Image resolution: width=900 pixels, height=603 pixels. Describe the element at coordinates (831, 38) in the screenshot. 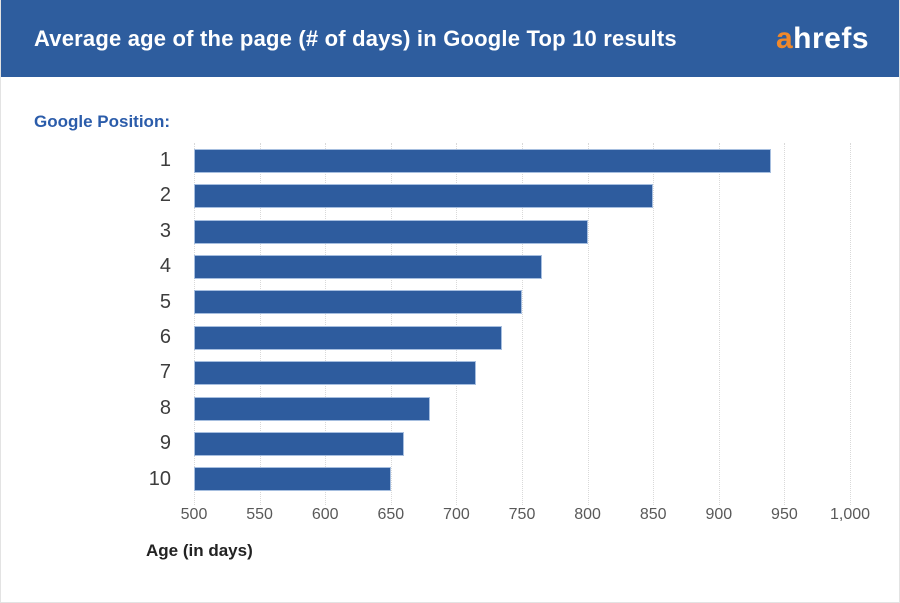

I see `ahrefs-logo-text: hrefs` at that location.